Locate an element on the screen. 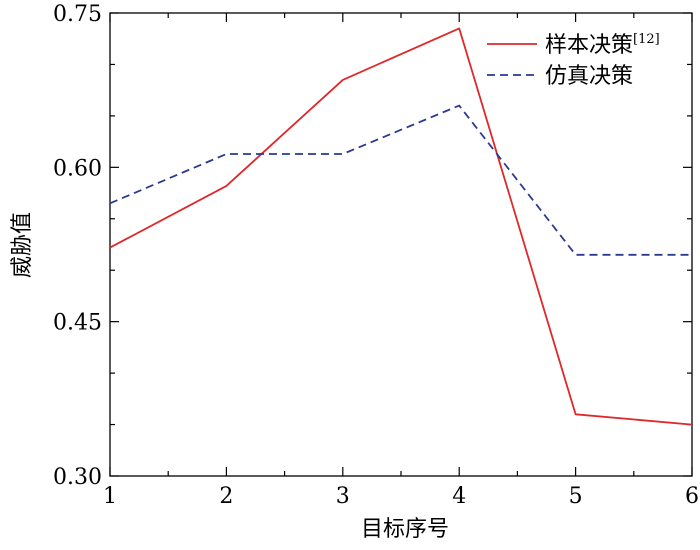 Image resolution: width=700 pixels, height=550 pixels. y-tick-label: 0.45 is located at coordinates (77, 323).